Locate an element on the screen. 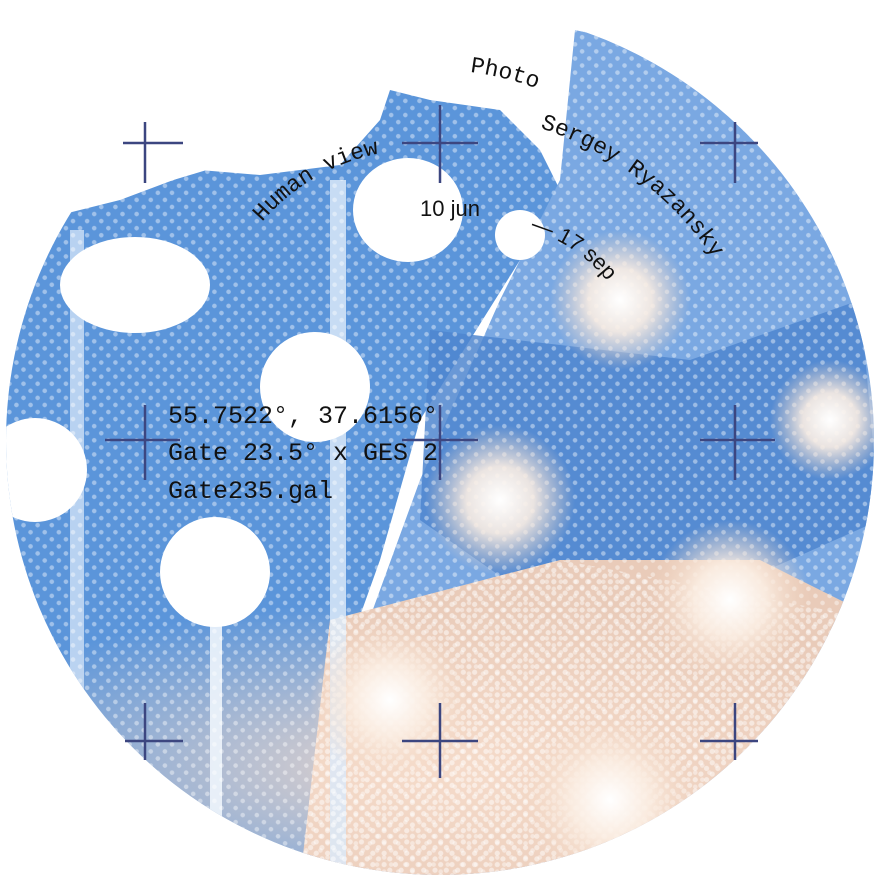  info-file: Gate235.gal is located at coordinates (250, 491).